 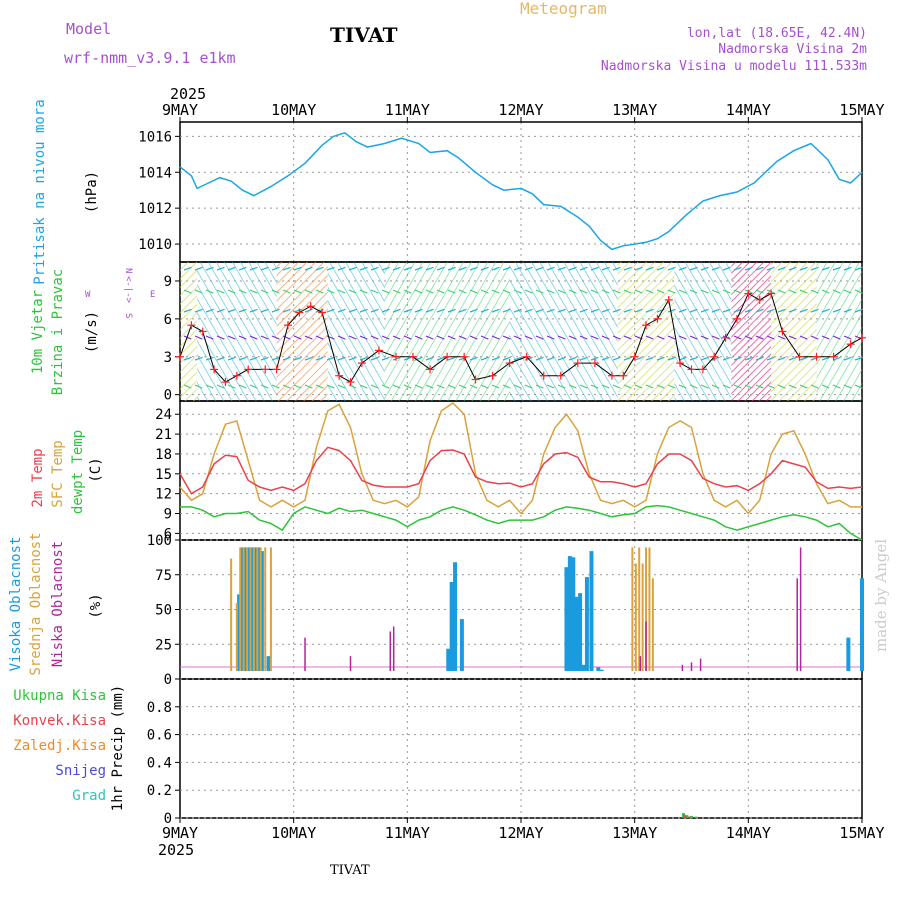 I want to click on time-axis-top: 9MAY 10MAY 11MAY 12MAY 13MAY 14MAY 15MAY, so click(x=523, y=111).